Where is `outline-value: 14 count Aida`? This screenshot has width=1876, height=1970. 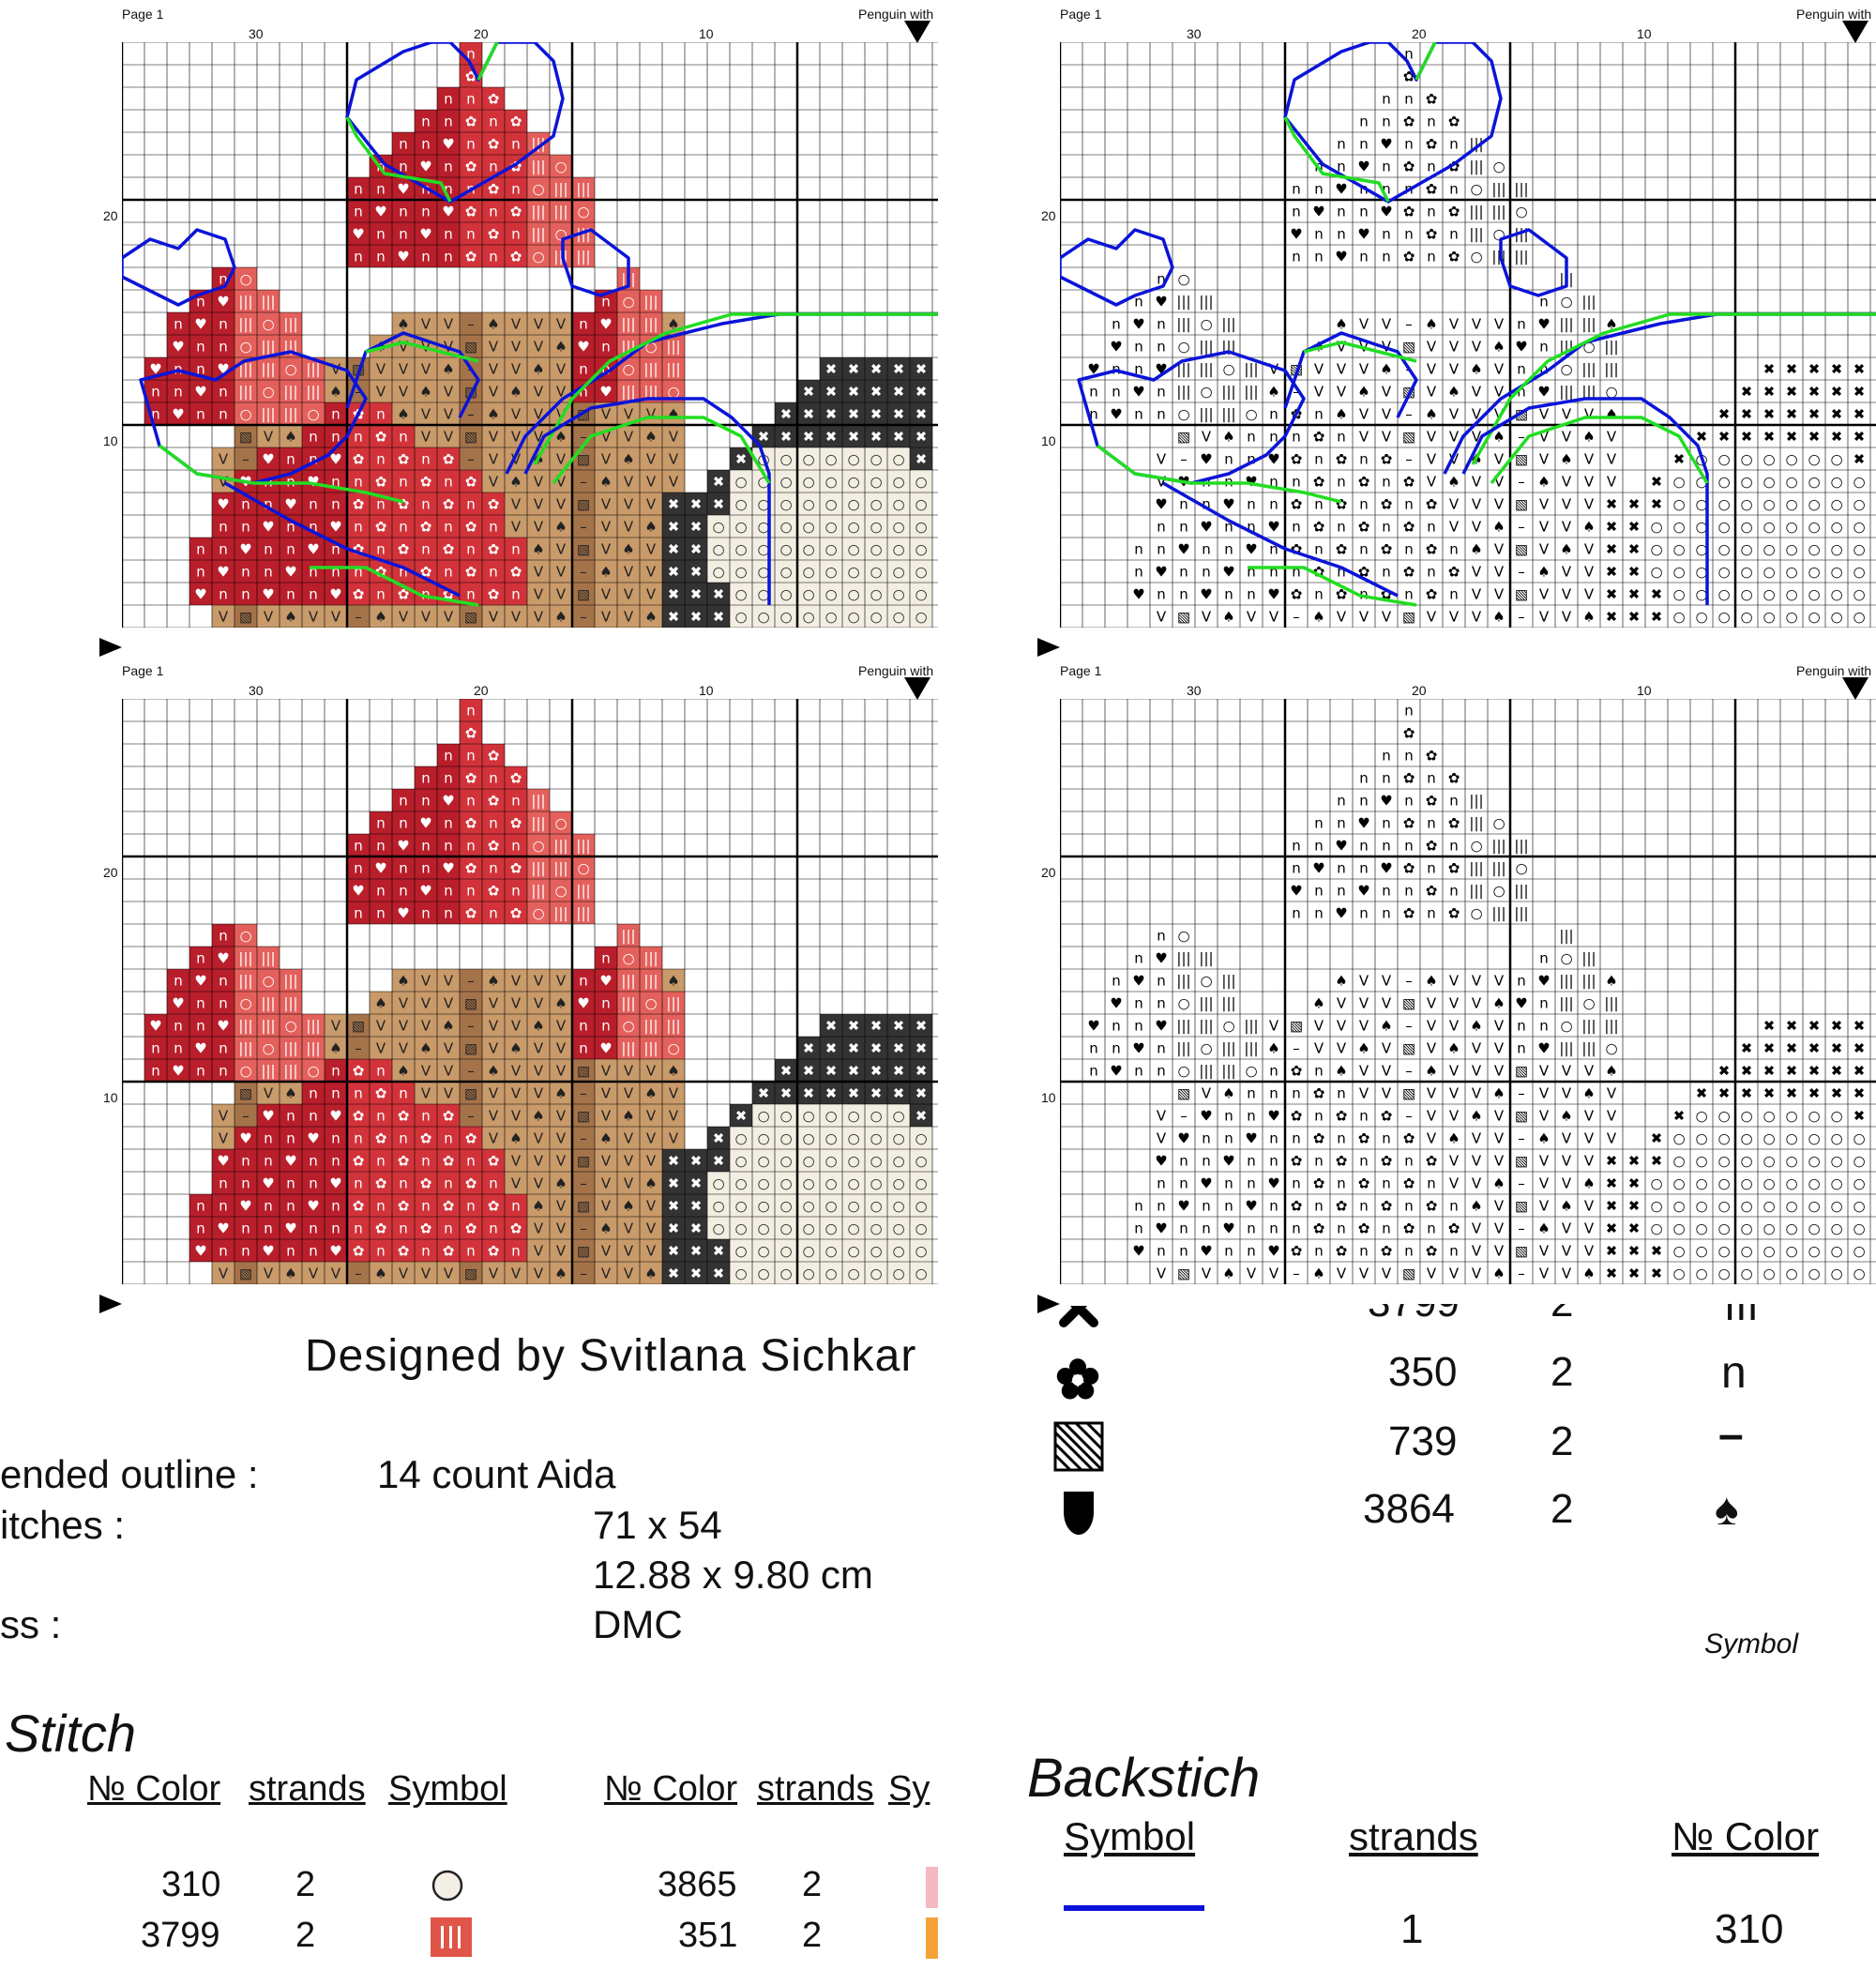 outline-value: 14 count Aida is located at coordinates (496, 1474).